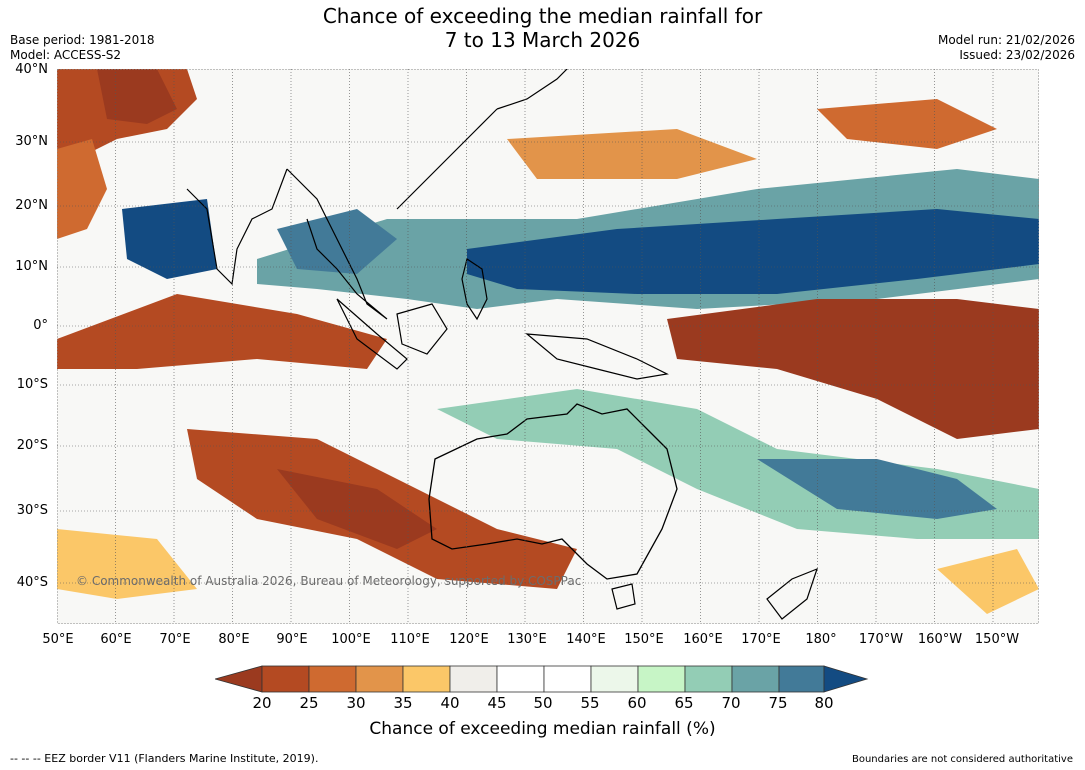 The height and width of the screenshot is (770, 1085). What do you see at coordinates (32, 510) in the screenshot?
I see `lat-label: 30°S` at bounding box center [32, 510].